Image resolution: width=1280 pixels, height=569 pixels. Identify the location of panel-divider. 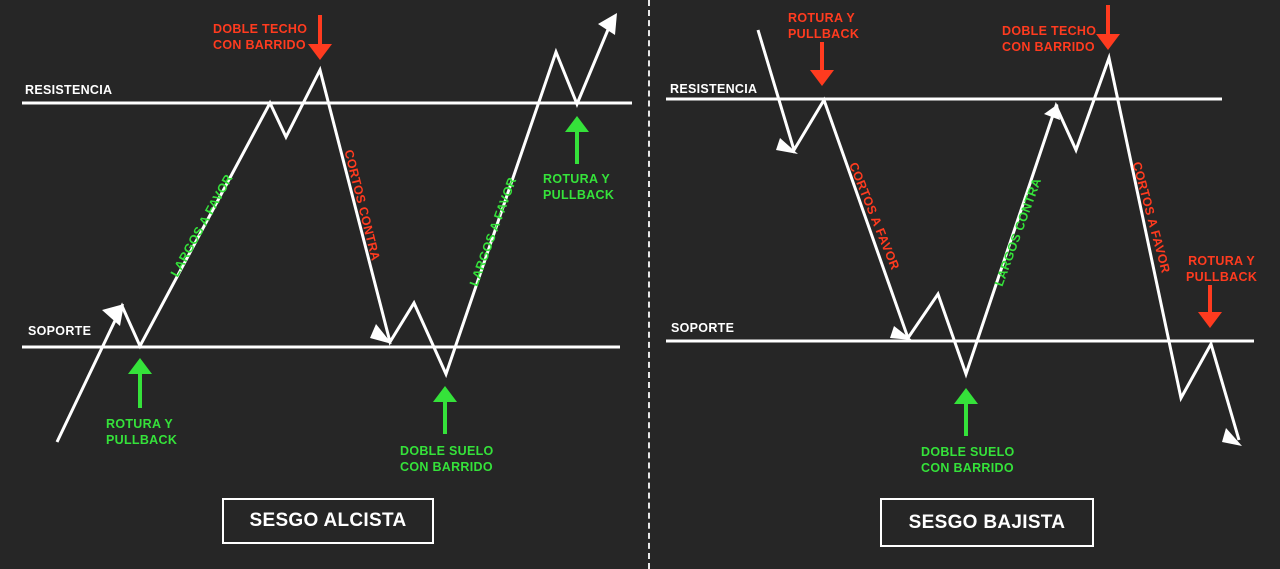
(649, 284).